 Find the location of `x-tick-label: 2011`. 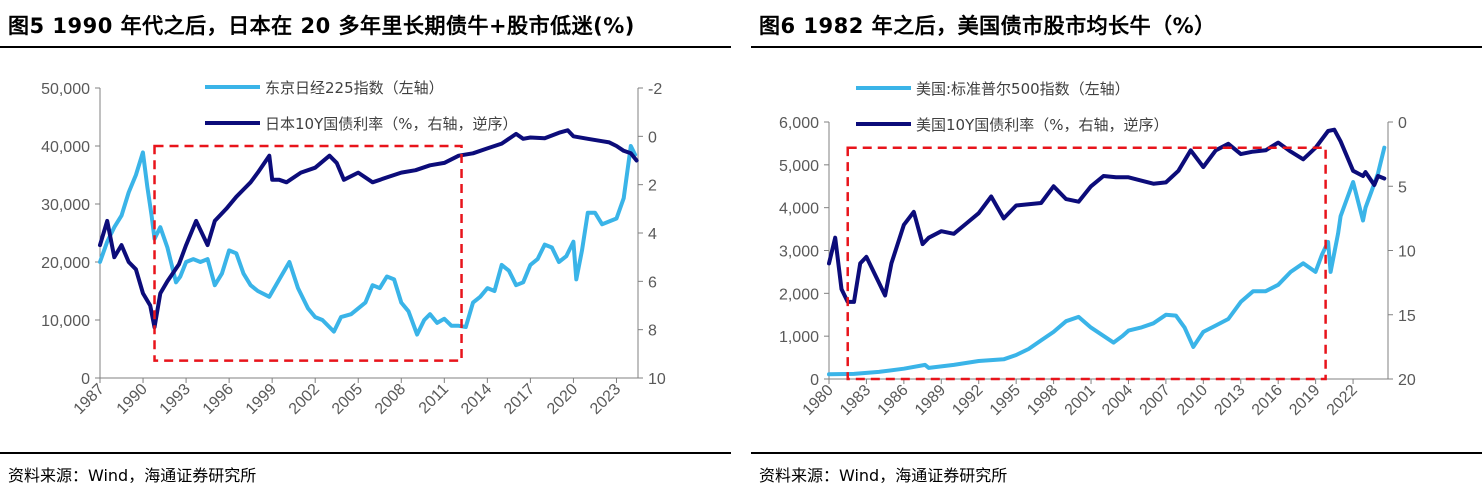

x-tick-label: 2011 is located at coordinates (434, 399).